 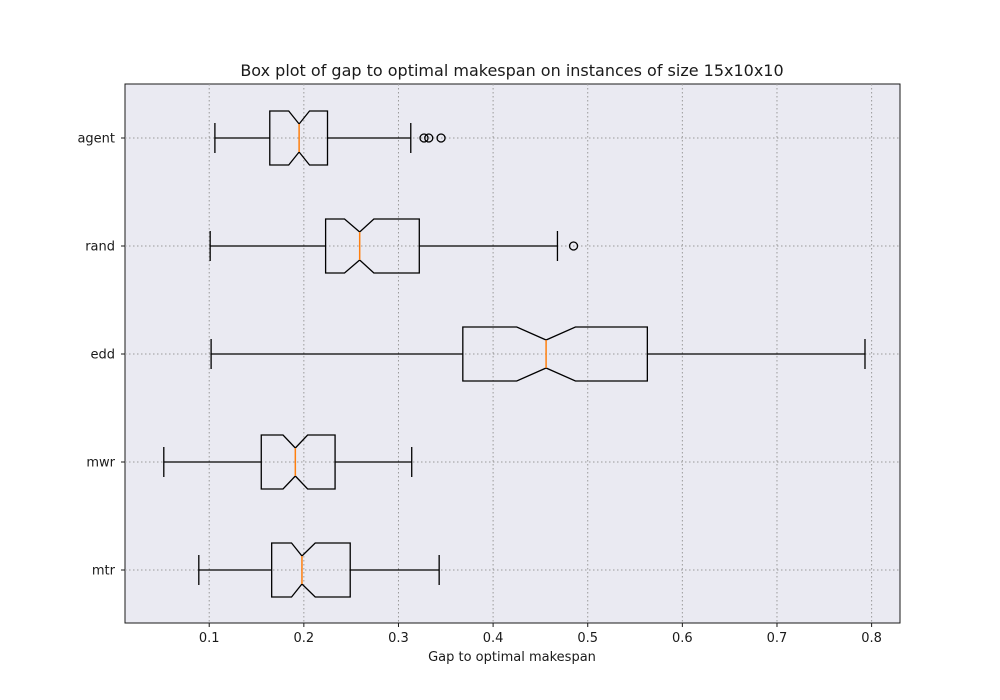 What do you see at coordinates (96, 139) in the screenshot?
I see `y-tick-label: agent` at bounding box center [96, 139].